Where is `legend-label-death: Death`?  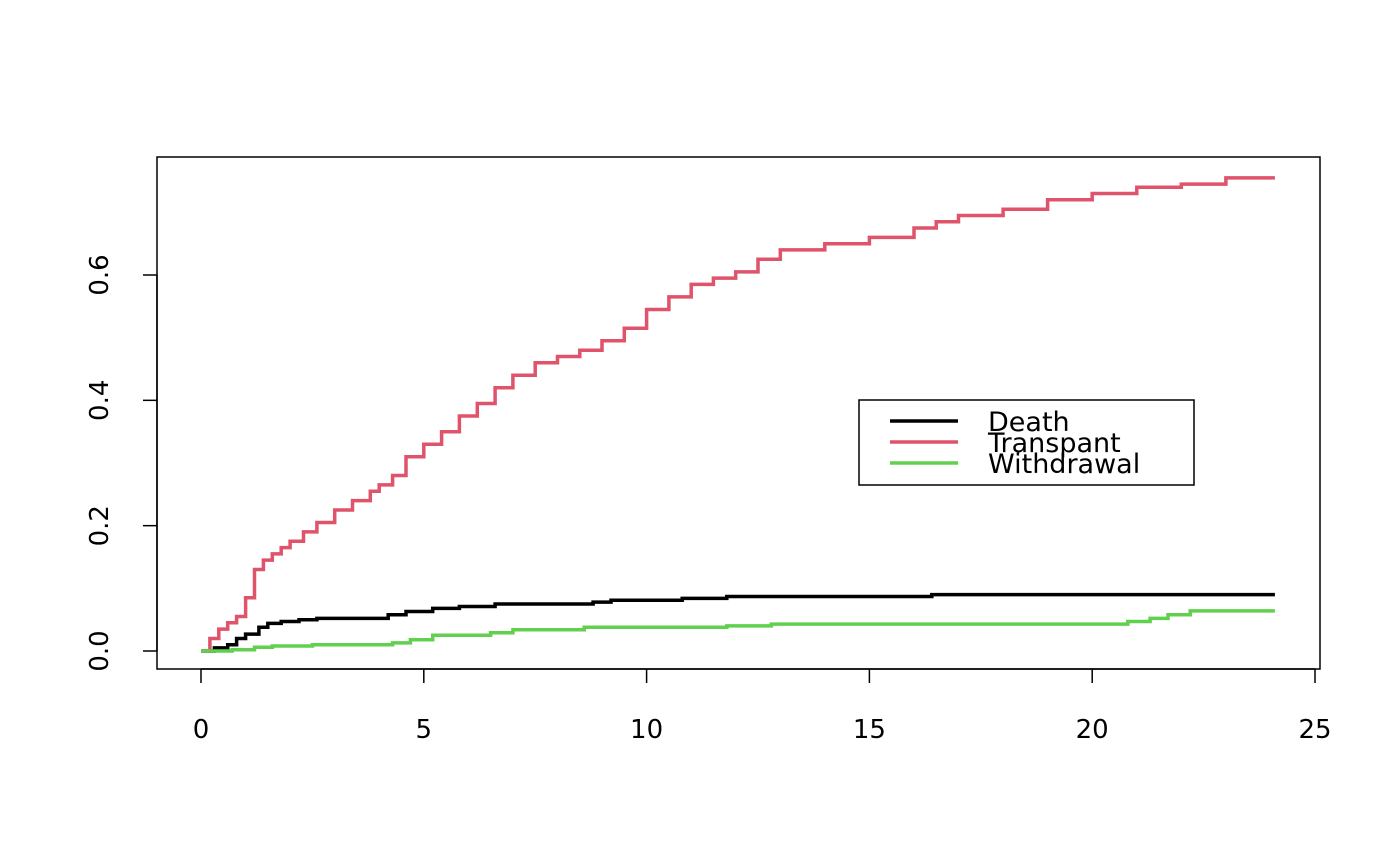
legend-label-death: Death is located at coordinates (1029, 422).